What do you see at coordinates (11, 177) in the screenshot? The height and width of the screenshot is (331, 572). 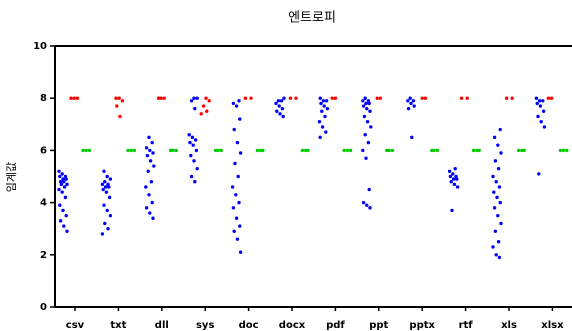 I see `y-axis-label: 임계값` at bounding box center [11, 177].